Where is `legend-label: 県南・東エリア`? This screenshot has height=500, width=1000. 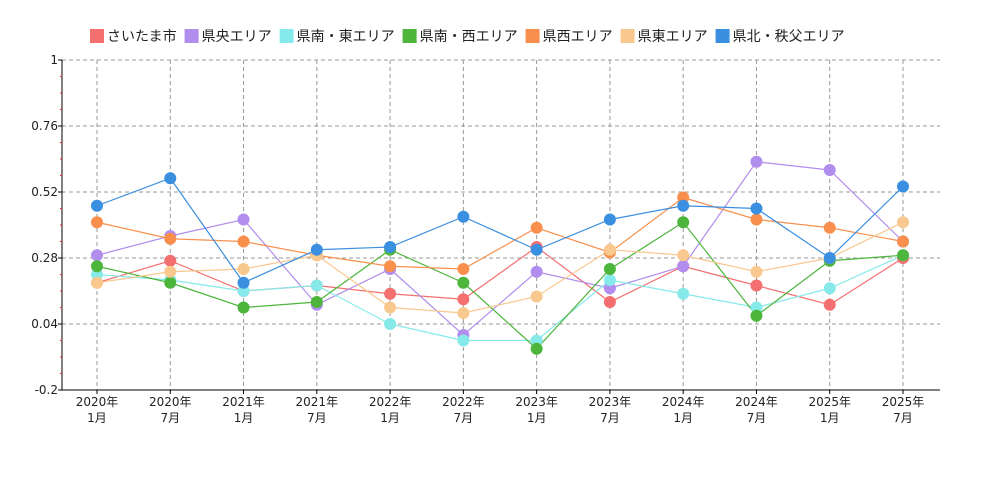
legend-label: 県南・東エリア is located at coordinates (346, 37).